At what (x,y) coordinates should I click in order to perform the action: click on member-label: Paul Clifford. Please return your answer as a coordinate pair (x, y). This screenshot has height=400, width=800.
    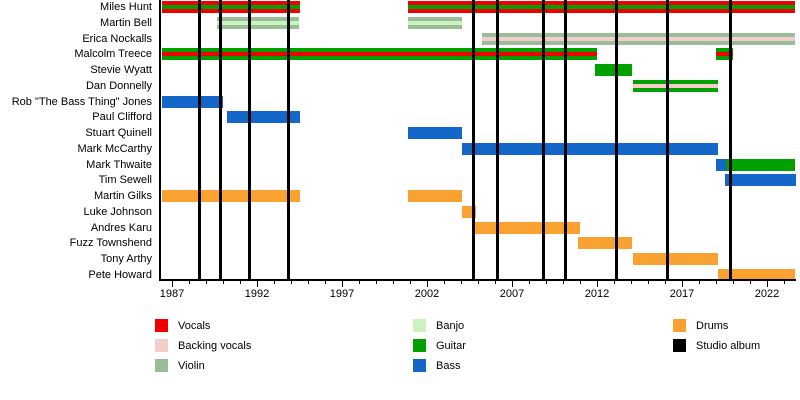
    Looking at the image, I should click on (122, 117).